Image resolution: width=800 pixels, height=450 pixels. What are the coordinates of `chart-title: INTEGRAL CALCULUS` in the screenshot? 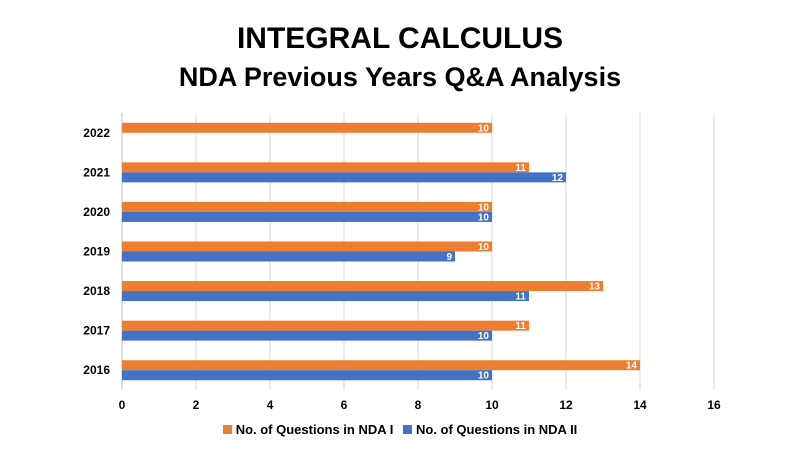 It's located at (400, 38).